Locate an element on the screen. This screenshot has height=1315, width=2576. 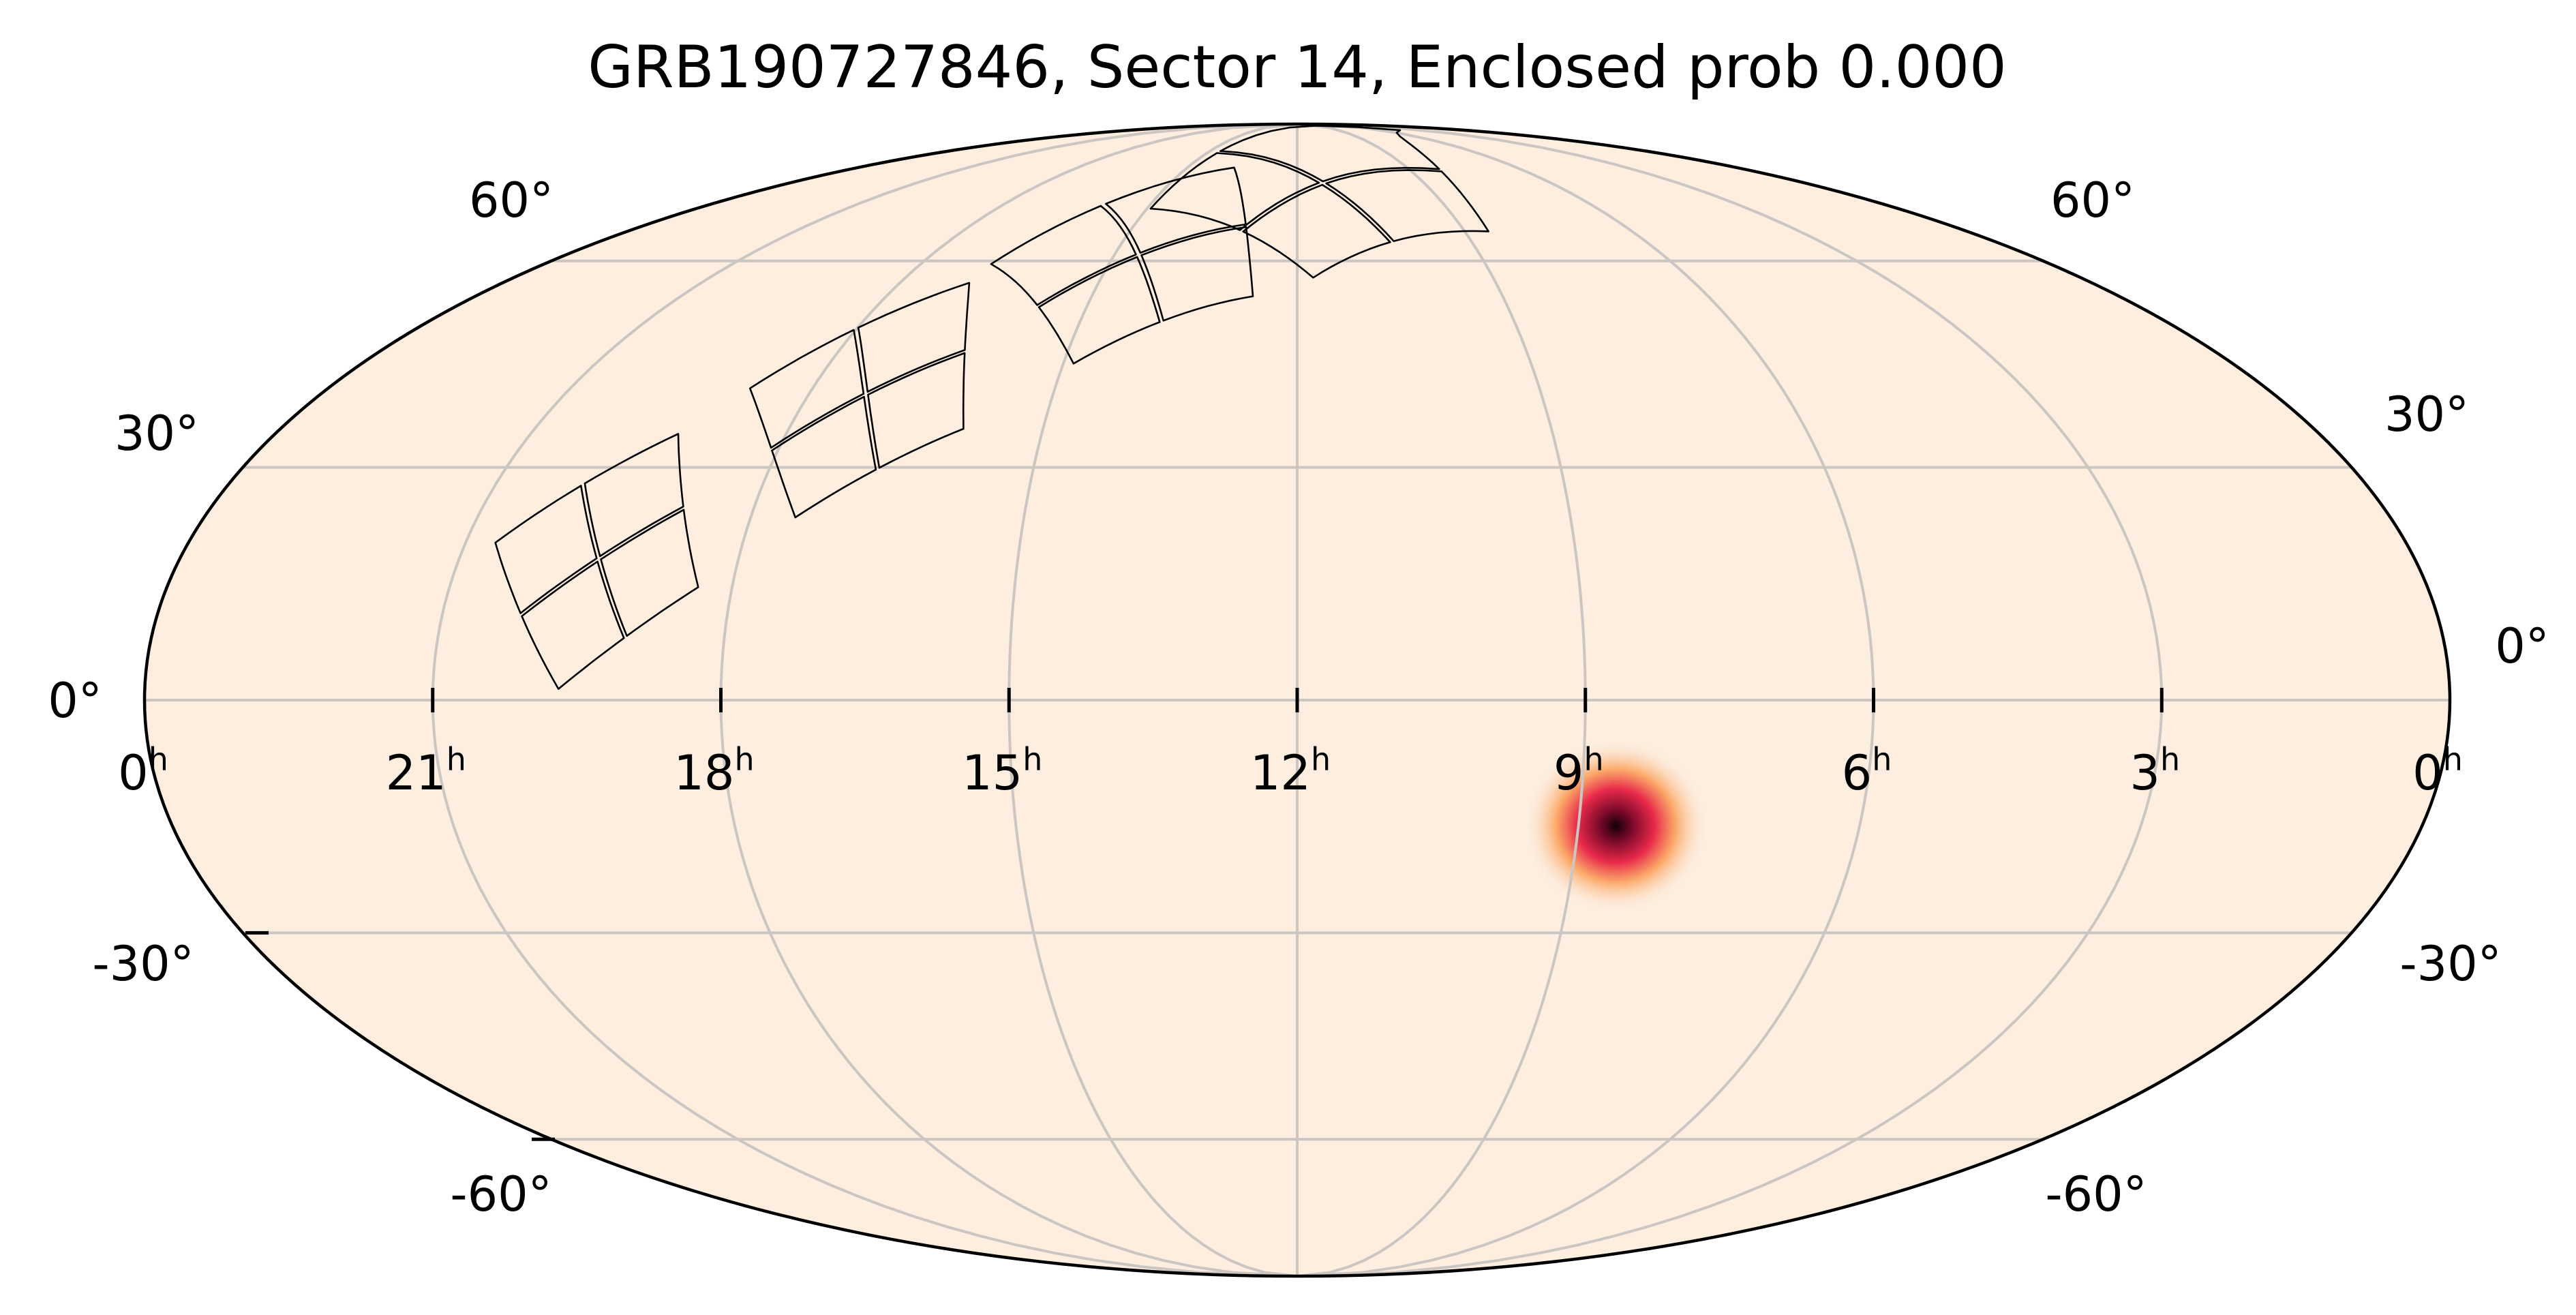
ra-tick-label: 9h is located at coordinates (1579, 771).